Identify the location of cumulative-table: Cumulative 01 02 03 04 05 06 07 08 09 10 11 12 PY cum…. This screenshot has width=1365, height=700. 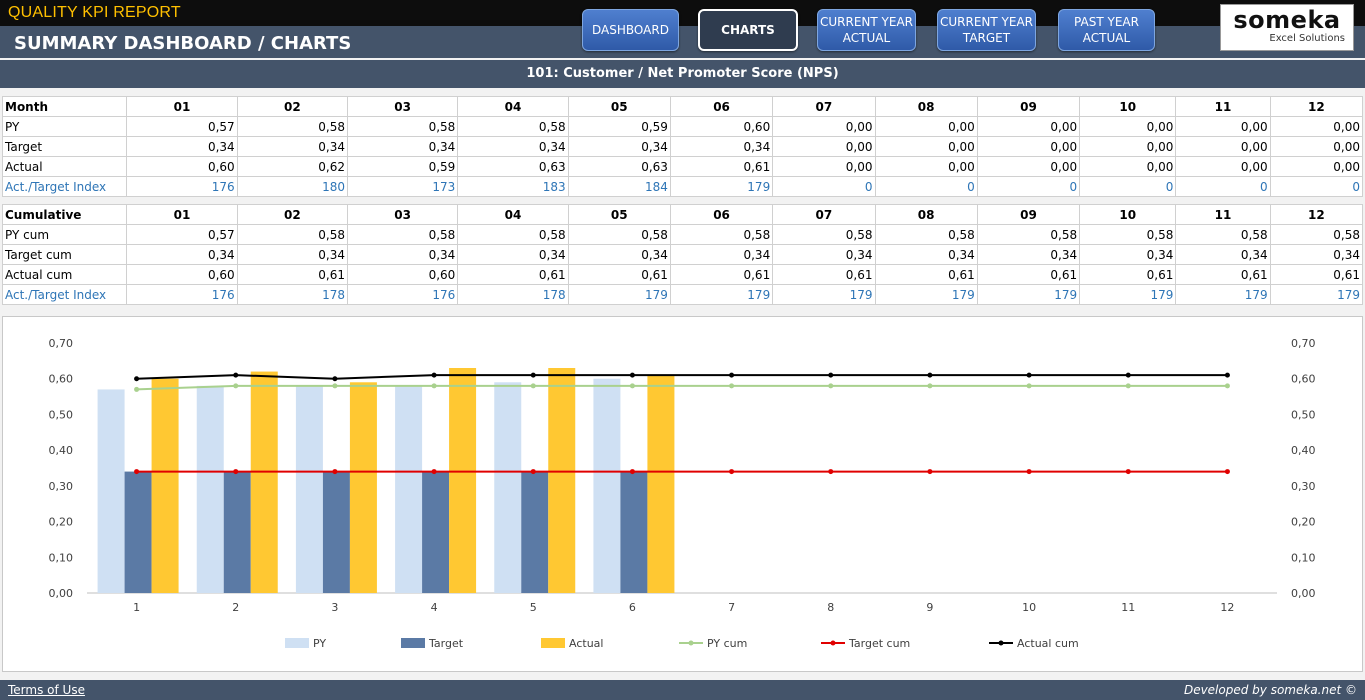
(682, 254).